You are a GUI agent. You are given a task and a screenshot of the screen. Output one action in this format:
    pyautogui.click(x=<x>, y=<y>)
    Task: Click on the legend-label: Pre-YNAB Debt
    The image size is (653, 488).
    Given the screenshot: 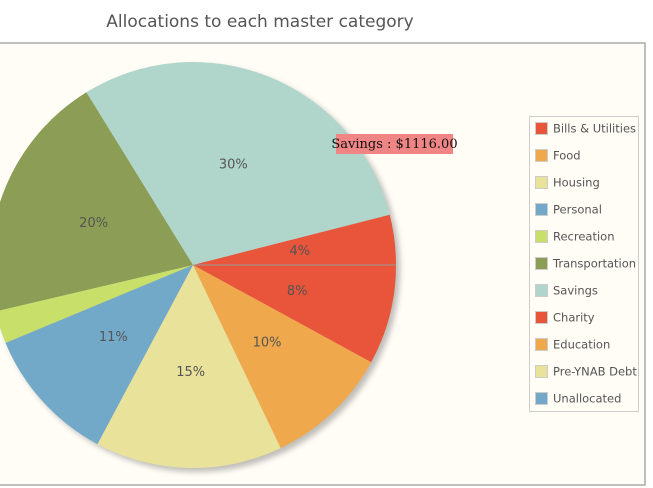 What is the action you would take?
    pyautogui.click(x=595, y=372)
    